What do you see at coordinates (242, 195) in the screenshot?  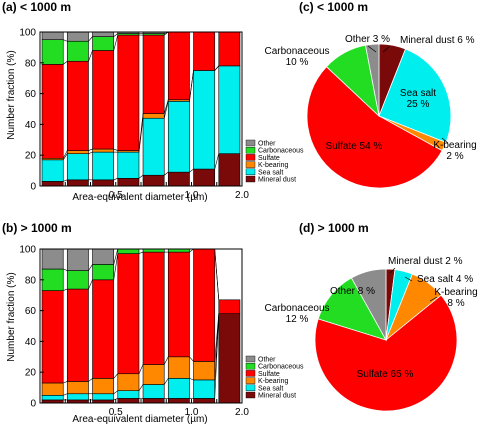 I see `x-tick-label: 2.0` at bounding box center [242, 195].